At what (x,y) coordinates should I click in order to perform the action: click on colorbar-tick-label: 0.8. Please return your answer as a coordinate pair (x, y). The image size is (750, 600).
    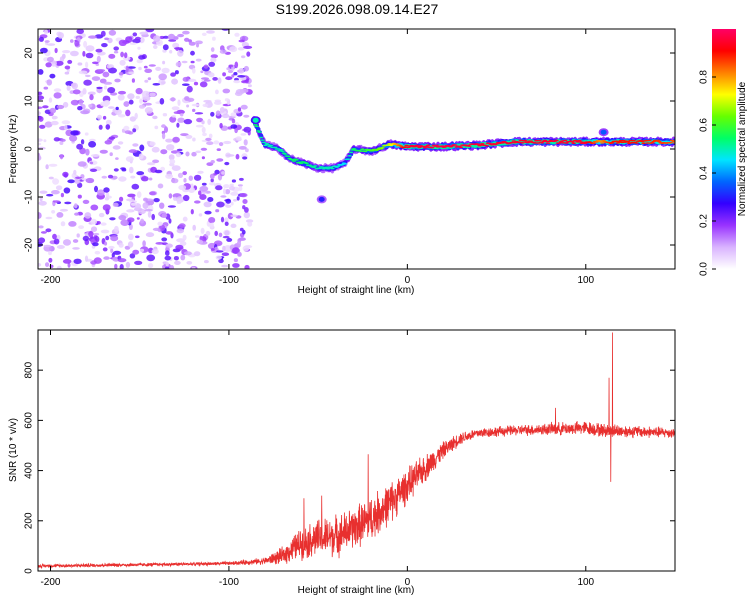
    Looking at the image, I should click on (704, 77).